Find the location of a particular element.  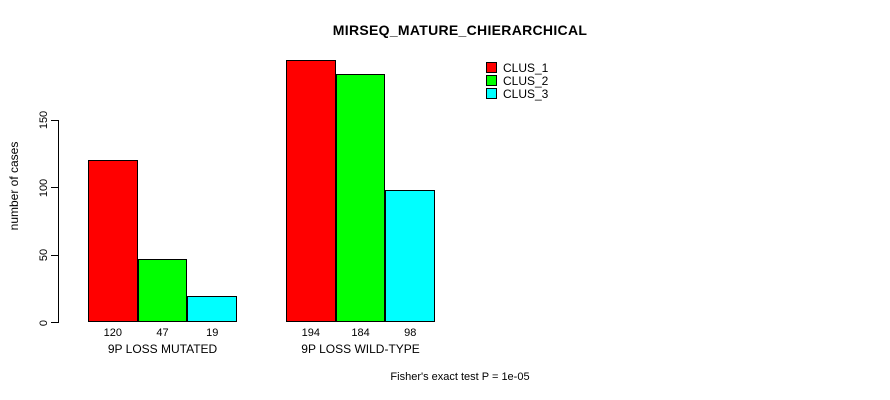

legend-label-clus-1: CLUS_1 is located at coordinates (526, 67).